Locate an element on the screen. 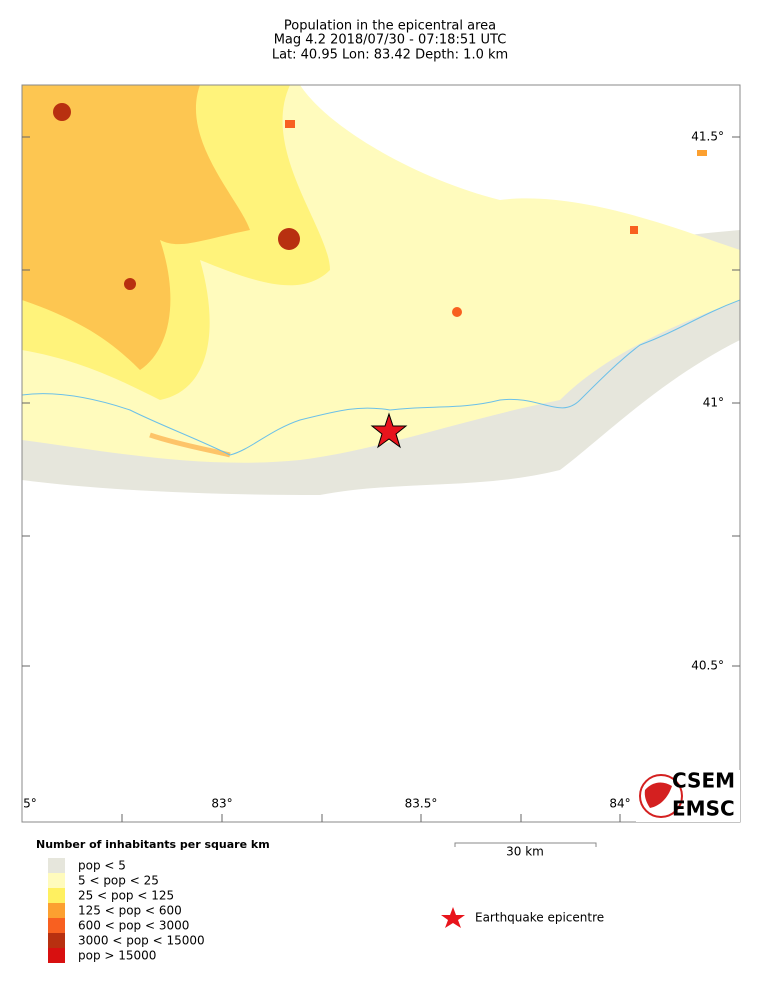 The width and height of the screenshot is (762, 983). legend-epicentre: Earthquake epicentre is located at coordinates (539, 918).